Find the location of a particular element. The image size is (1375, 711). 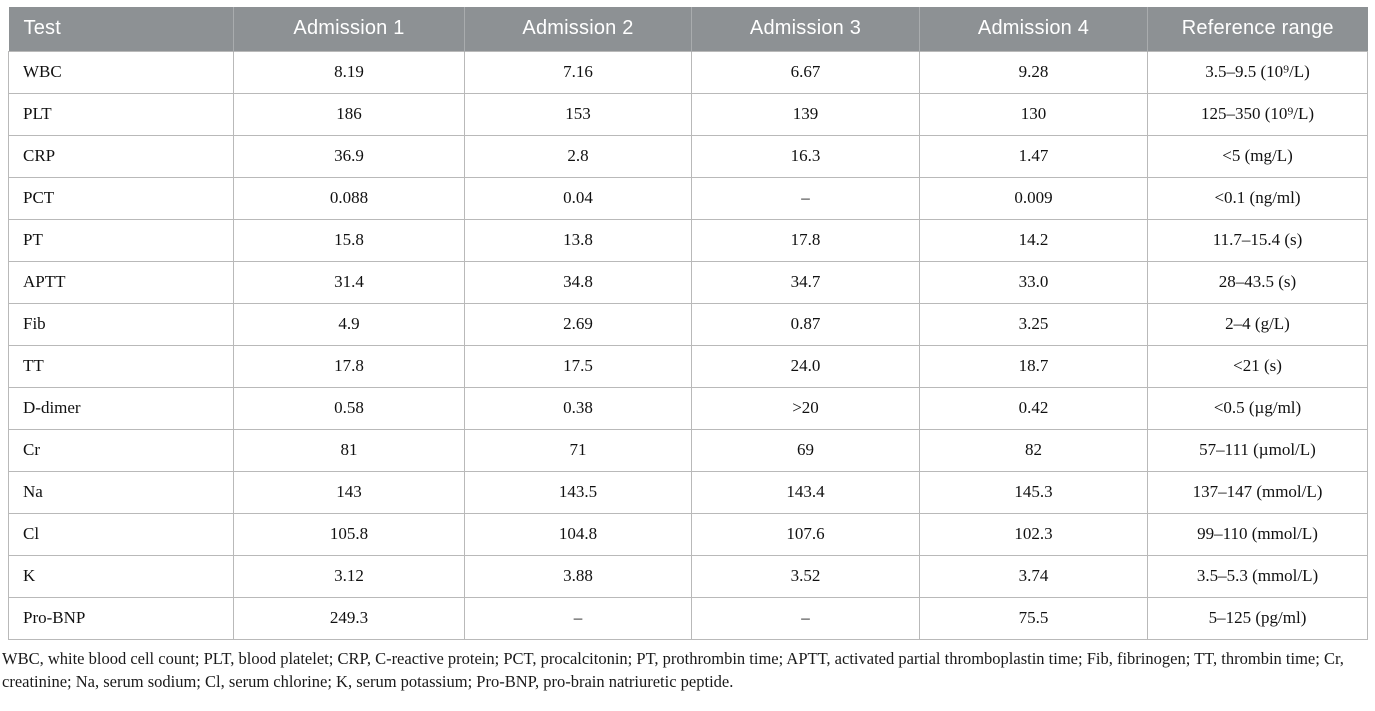

cell-admission-4: 3.74 is located at coordinates (1033, 576).